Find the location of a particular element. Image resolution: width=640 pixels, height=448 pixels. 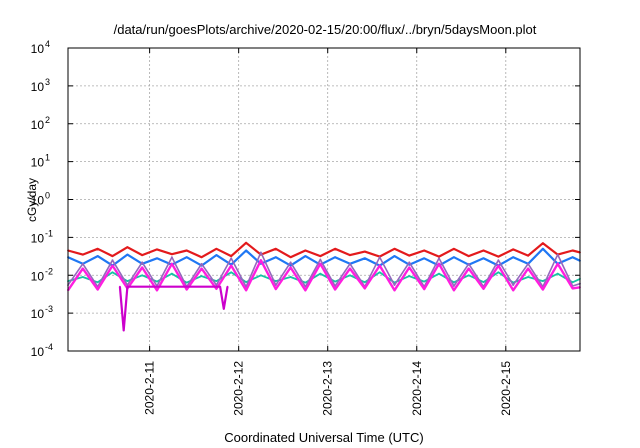

x-tick-label: 2020-2-11 is located at coordinates (150, 388).